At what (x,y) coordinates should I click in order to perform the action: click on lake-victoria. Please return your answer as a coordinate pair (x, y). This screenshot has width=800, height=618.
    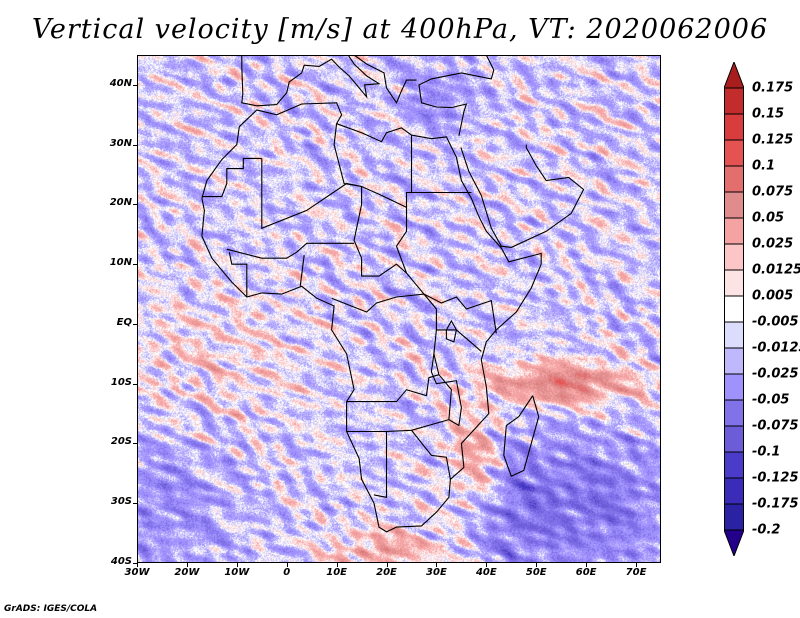
    Looking at the image, I should click on (451, 331).